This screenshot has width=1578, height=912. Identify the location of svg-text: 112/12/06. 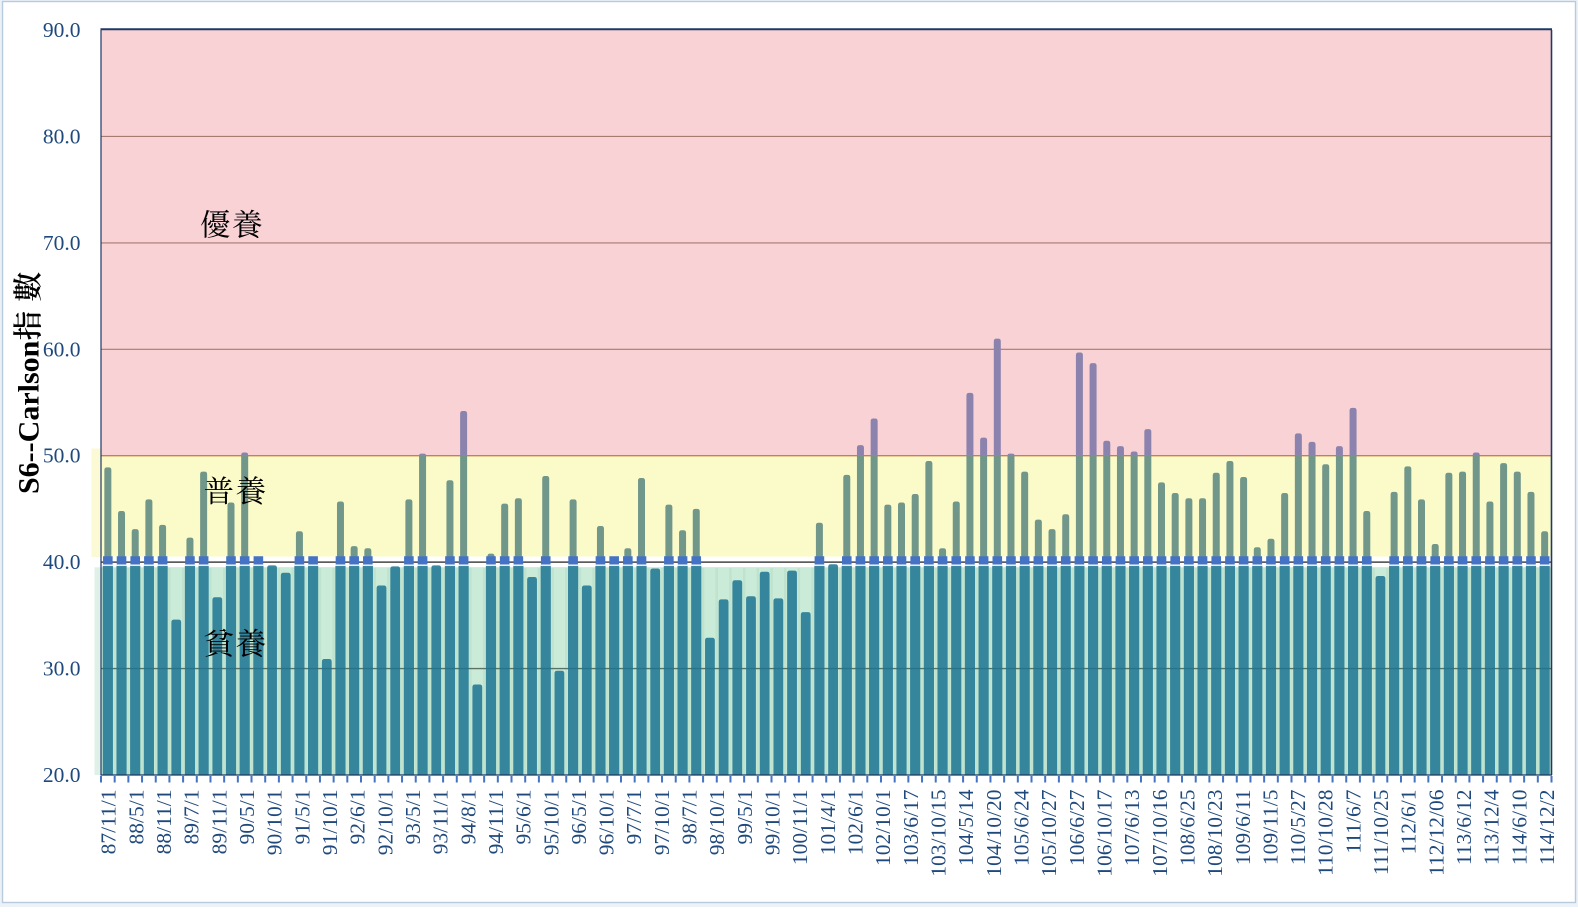
(1436, 832).